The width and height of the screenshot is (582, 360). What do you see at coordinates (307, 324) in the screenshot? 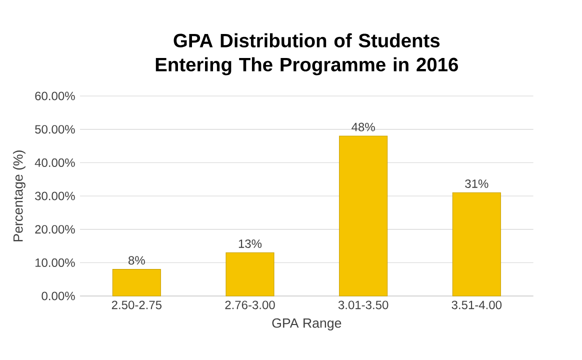
I see `x-axis-title: GPA Range` at bounding box center [307, 324].